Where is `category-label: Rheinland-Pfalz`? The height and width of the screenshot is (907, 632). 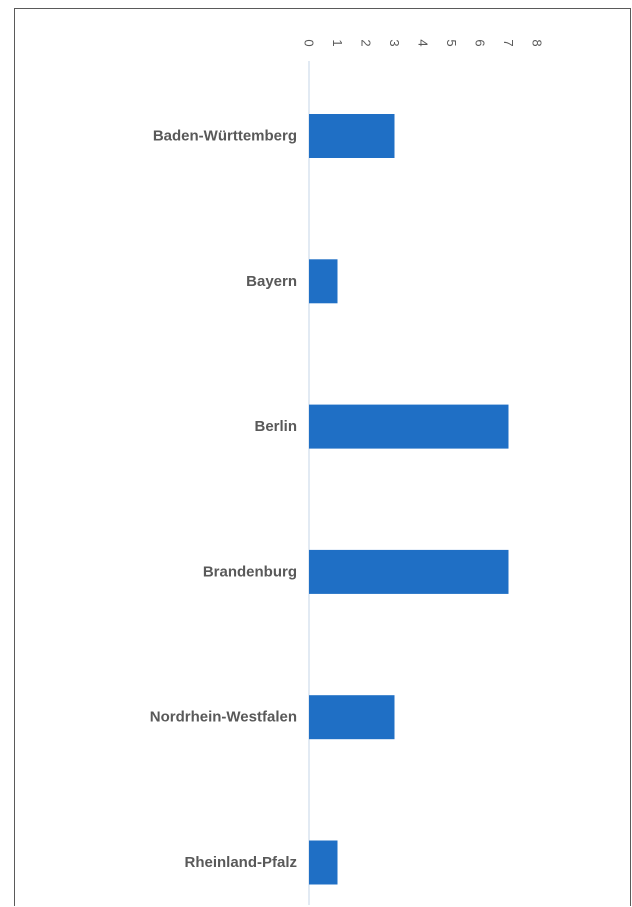 category-label: Rheinland-Pfalz is located at coordinates (240, 862).